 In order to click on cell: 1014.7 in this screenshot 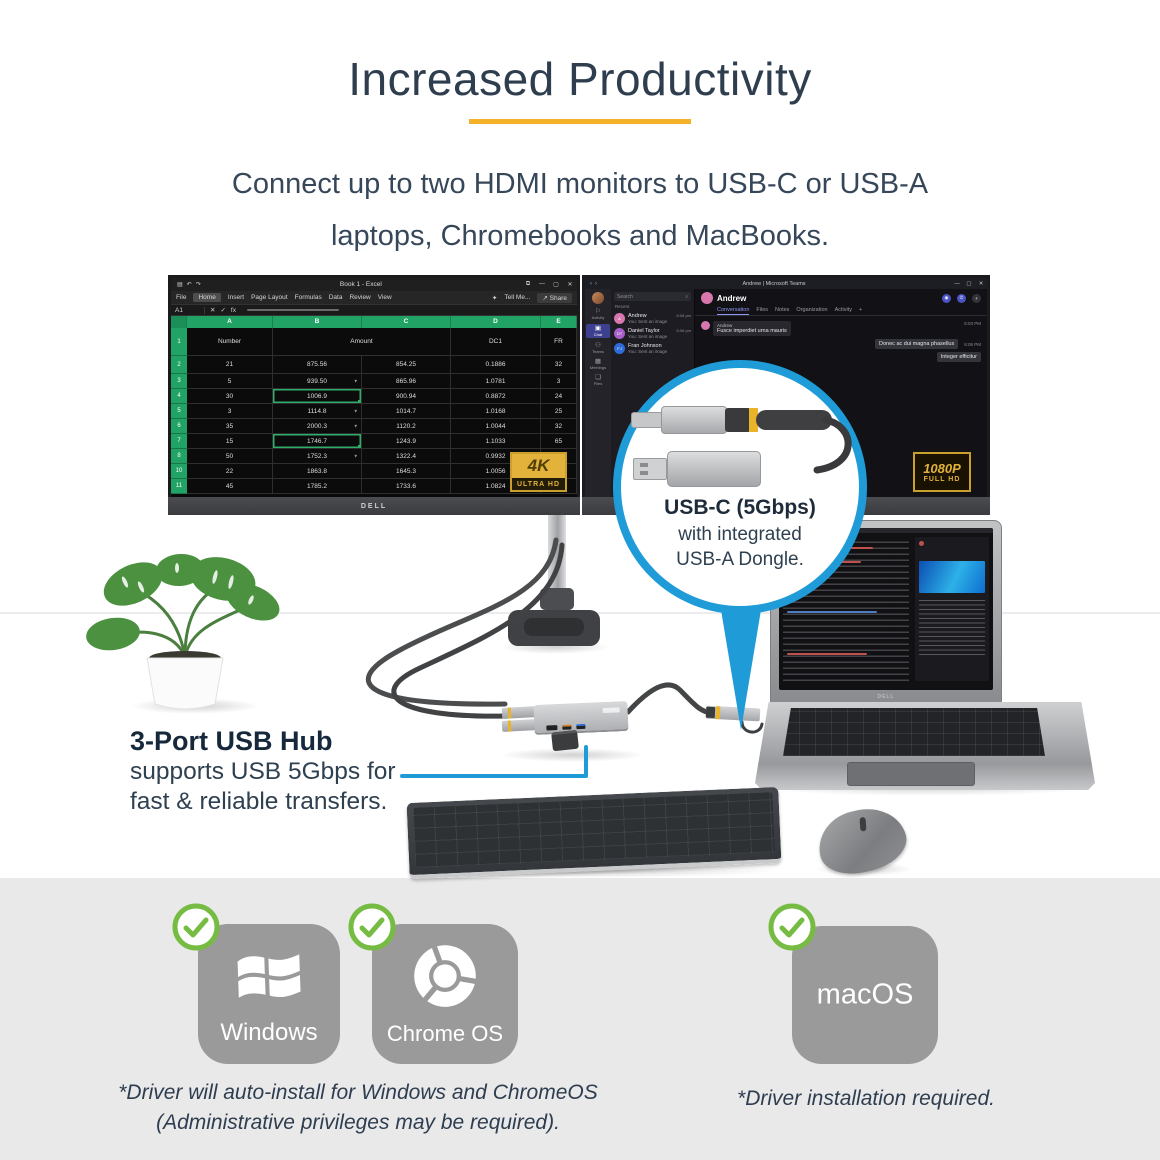, I will do `click(406, 411)`.